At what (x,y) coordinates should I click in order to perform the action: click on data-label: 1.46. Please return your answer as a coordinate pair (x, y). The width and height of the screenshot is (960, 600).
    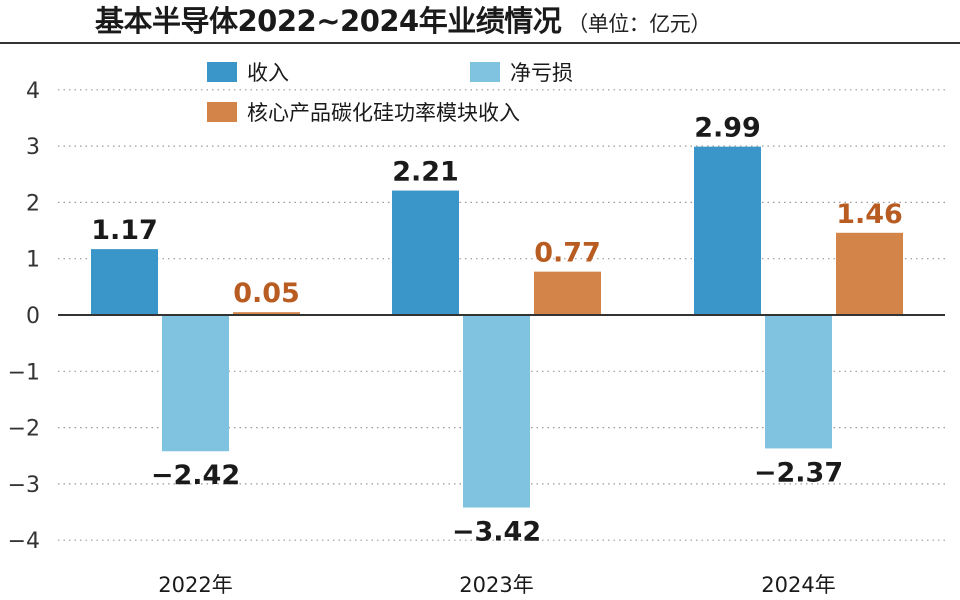
    Looking at the image, I should click on (869, 214).